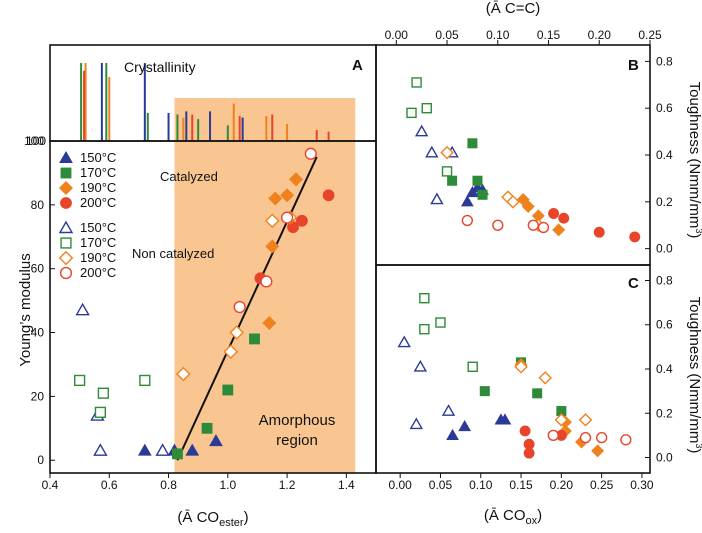 The width and height of the screenshot is (702, 533). I want to click on A-ytick-label-4: 80, so click(38, 205).